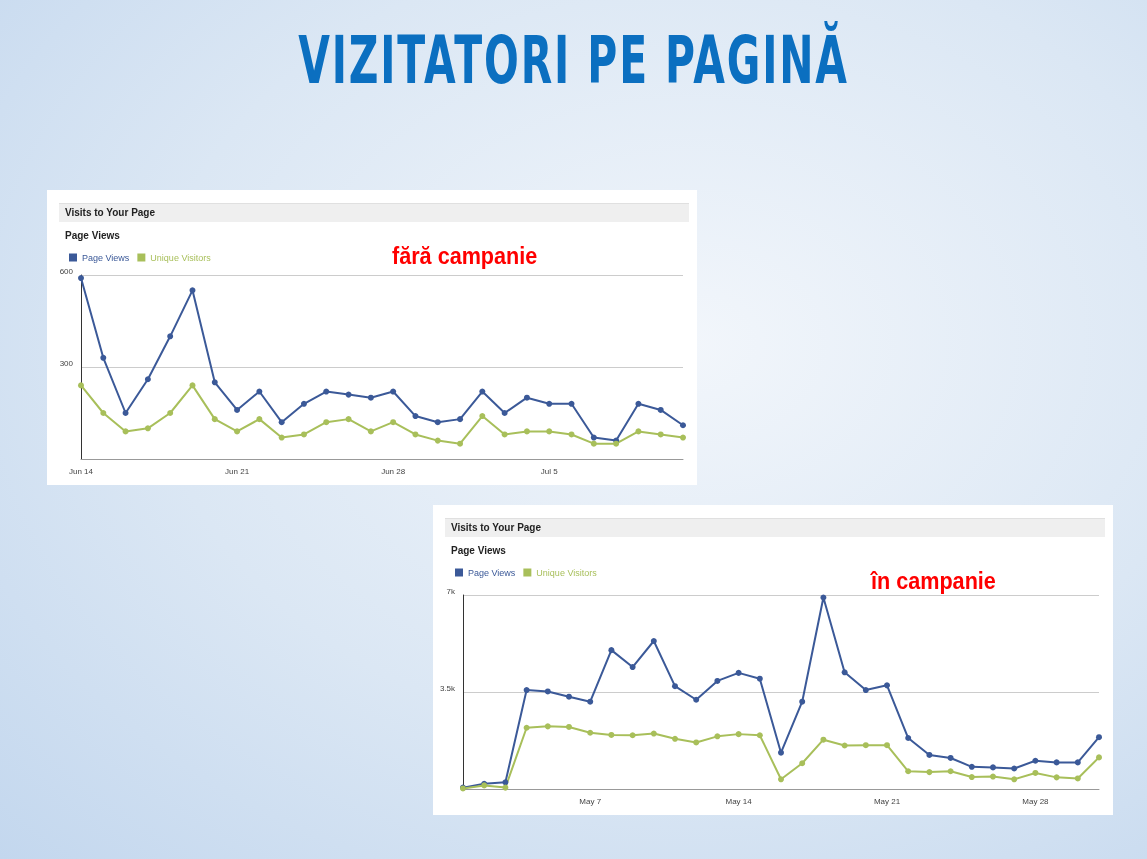 Image resolution: width=1147 pixels, height=859 pixels. What do you see at coordinates (81, 471) in the screenshot?
I see `x-tick-label: Jun 14` at bounding box center [81, 471].